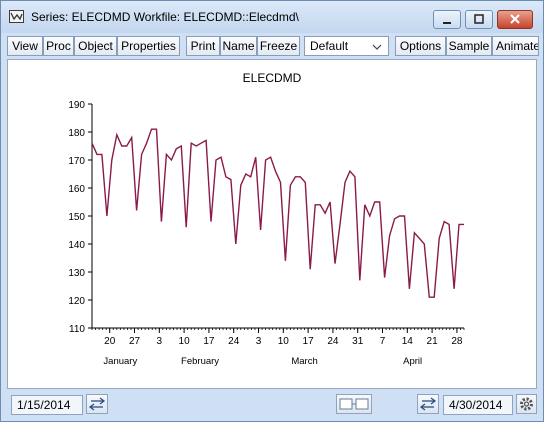 The height and width of the screenshot is (422, 544). I want to click on chart-title: ELECDMD, so click(272, 78).